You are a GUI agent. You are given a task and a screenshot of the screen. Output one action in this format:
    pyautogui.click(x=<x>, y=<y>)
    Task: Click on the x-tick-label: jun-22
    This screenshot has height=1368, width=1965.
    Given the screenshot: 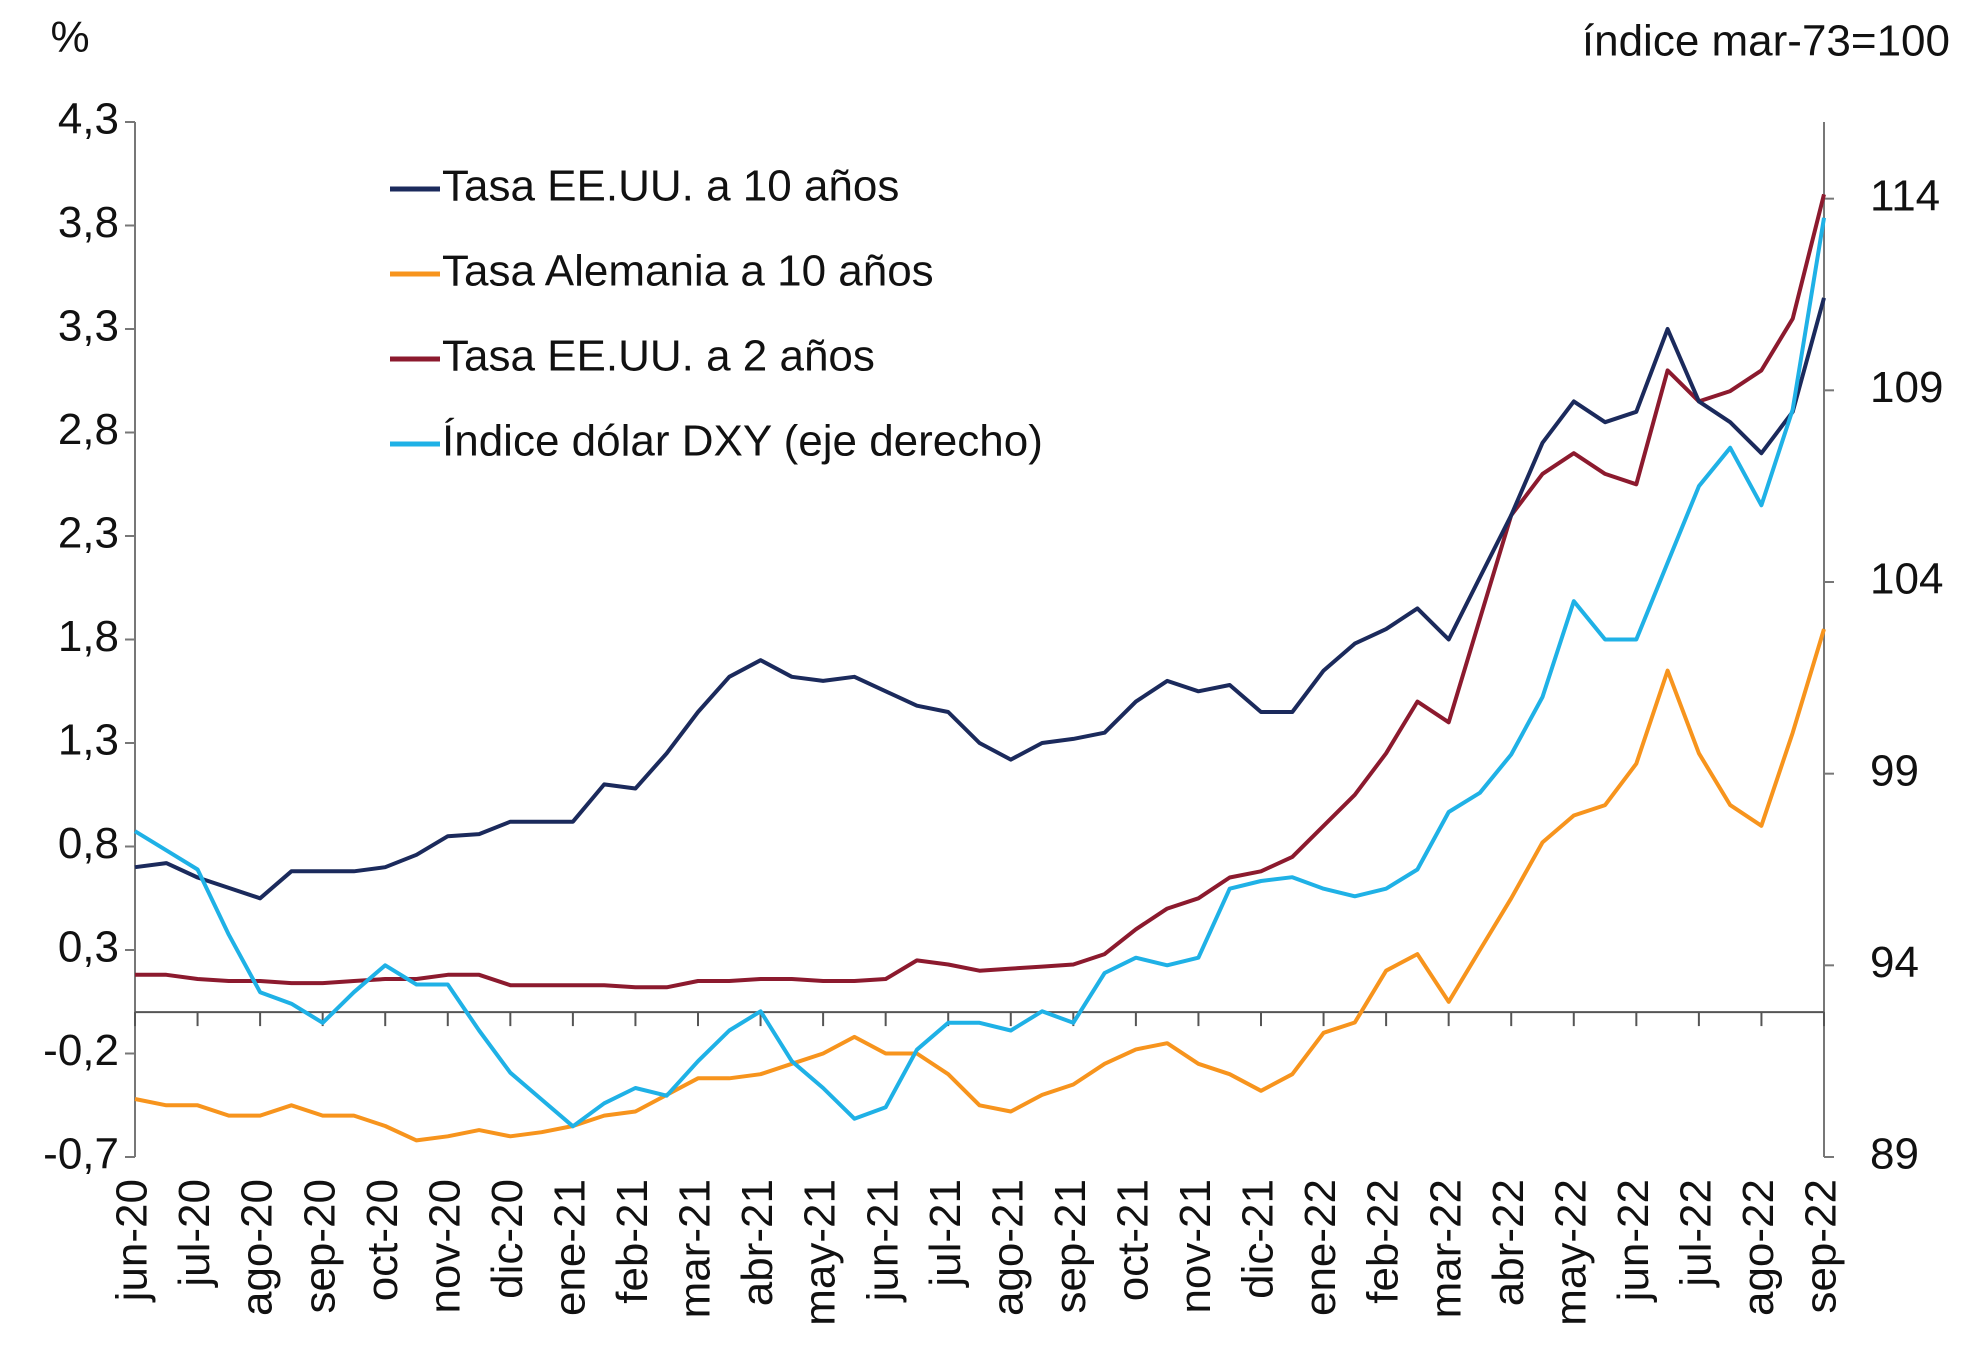 What is the action you would take?
    pyautogui.click(x=1633, y=1241)
    